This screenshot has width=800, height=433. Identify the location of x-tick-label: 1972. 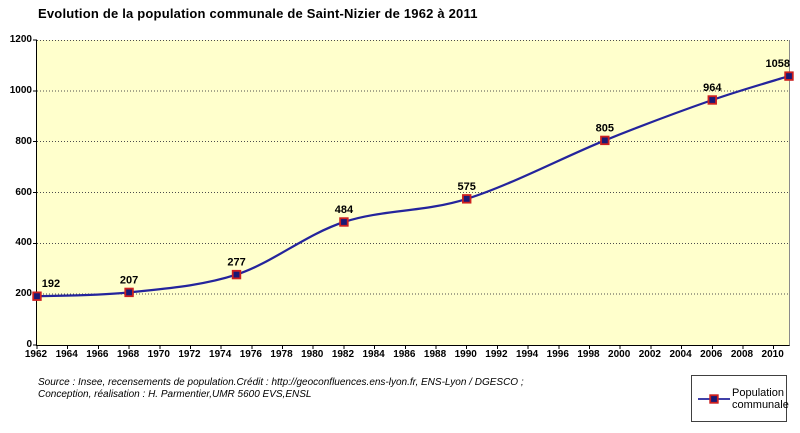
(189, 354).